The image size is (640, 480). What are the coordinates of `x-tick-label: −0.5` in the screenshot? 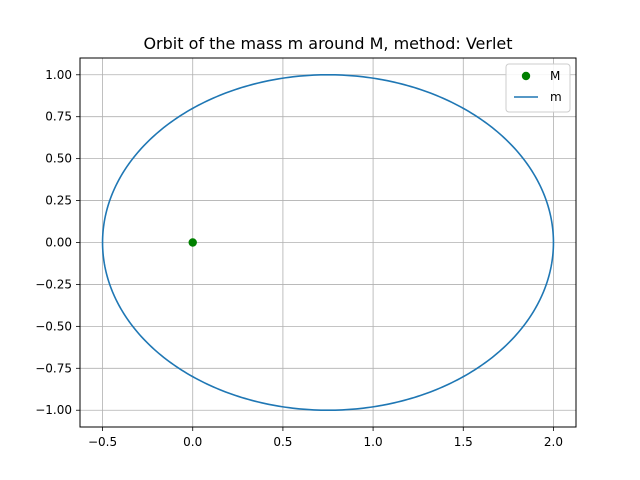 It's located at (102, 442).